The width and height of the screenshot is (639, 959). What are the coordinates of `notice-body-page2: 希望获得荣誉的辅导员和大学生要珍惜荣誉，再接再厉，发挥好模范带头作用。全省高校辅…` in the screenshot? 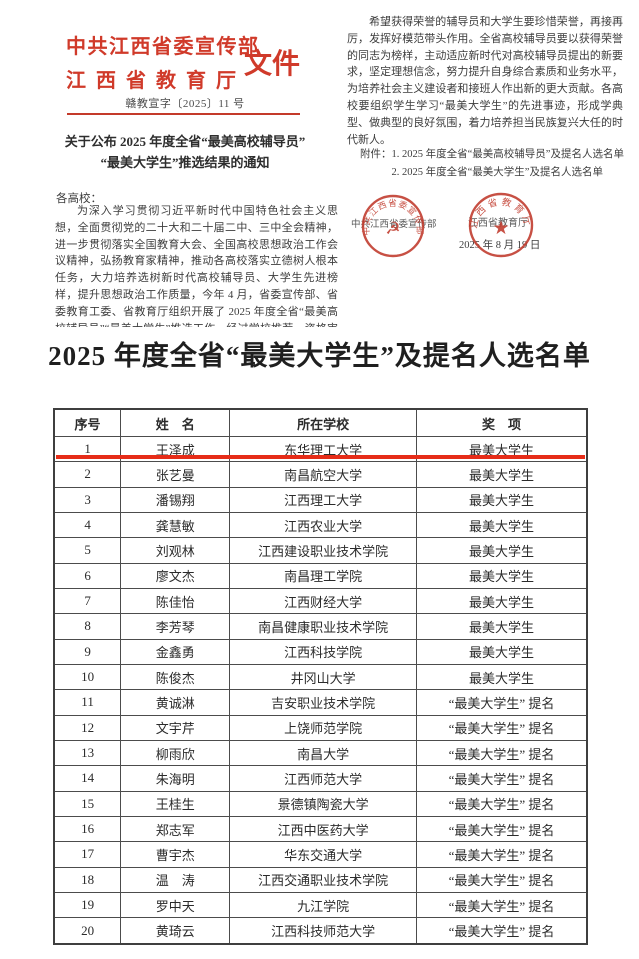 It's located at (485, 81).